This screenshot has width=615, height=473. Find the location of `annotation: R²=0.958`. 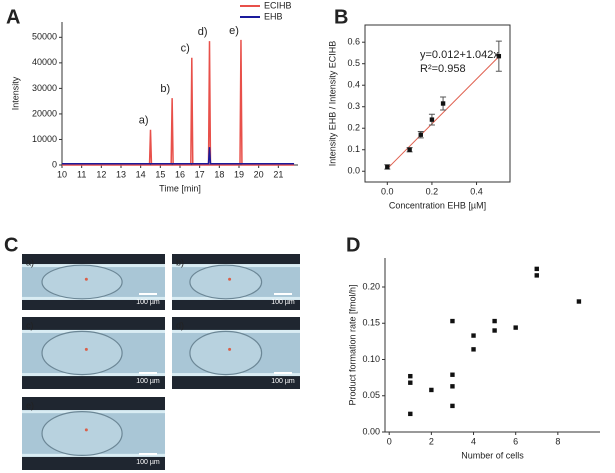

annotation: R²=0.958 is located at coordinates (443, 69).